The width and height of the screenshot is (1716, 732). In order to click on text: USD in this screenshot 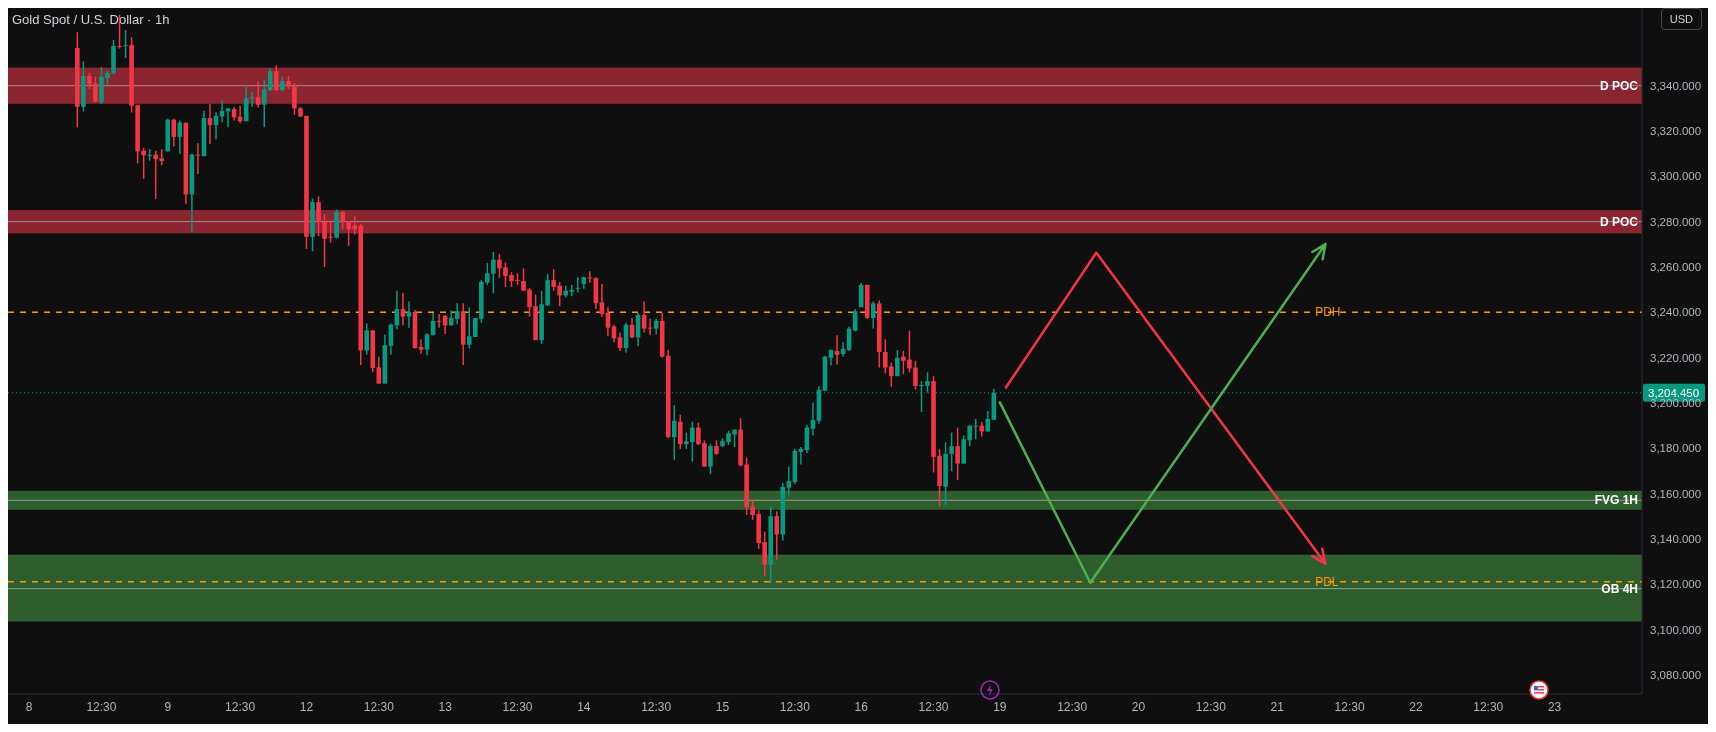, I will do `click(1681, 19)`.